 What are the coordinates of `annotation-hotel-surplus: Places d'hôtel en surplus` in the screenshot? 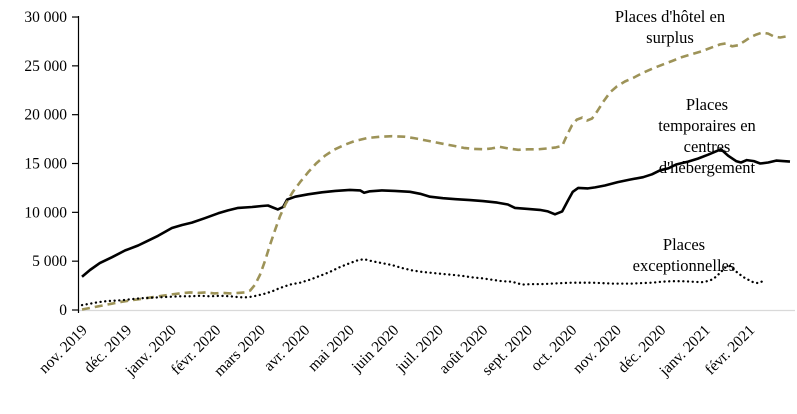 It's located at (670, 27).